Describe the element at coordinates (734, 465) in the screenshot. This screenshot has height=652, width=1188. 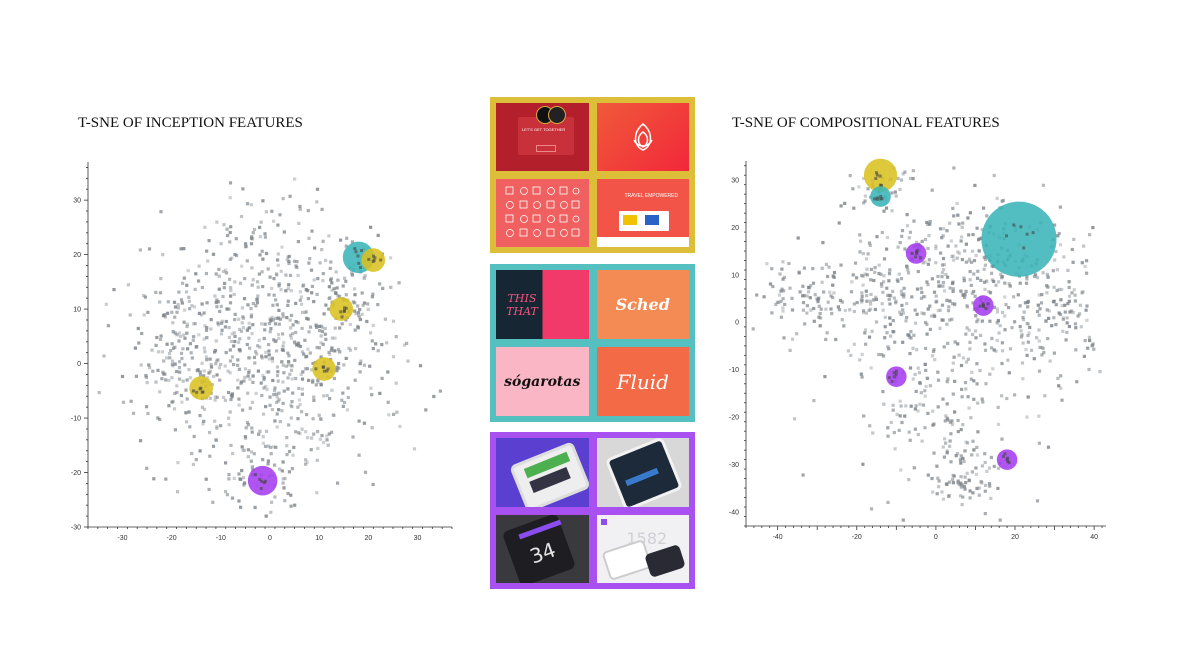
I see `y-tick-label: -30` at that location.